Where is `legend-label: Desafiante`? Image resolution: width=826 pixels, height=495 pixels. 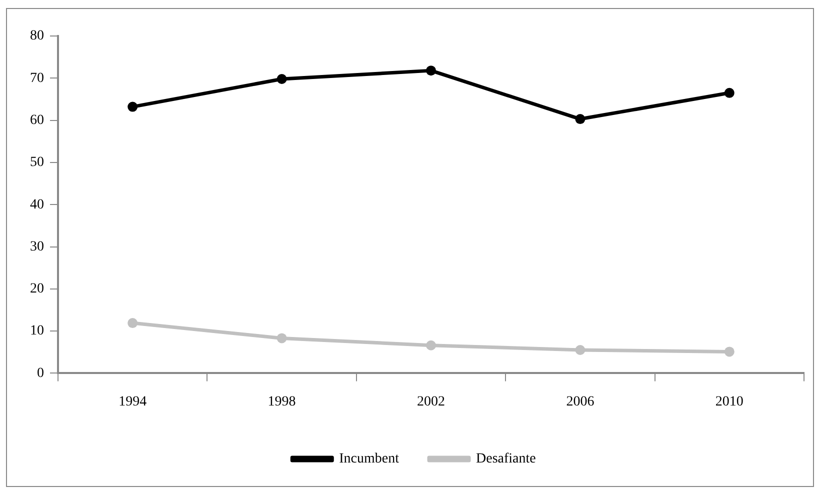 legend-label: Desafiante is located at coordinates (506, 459).